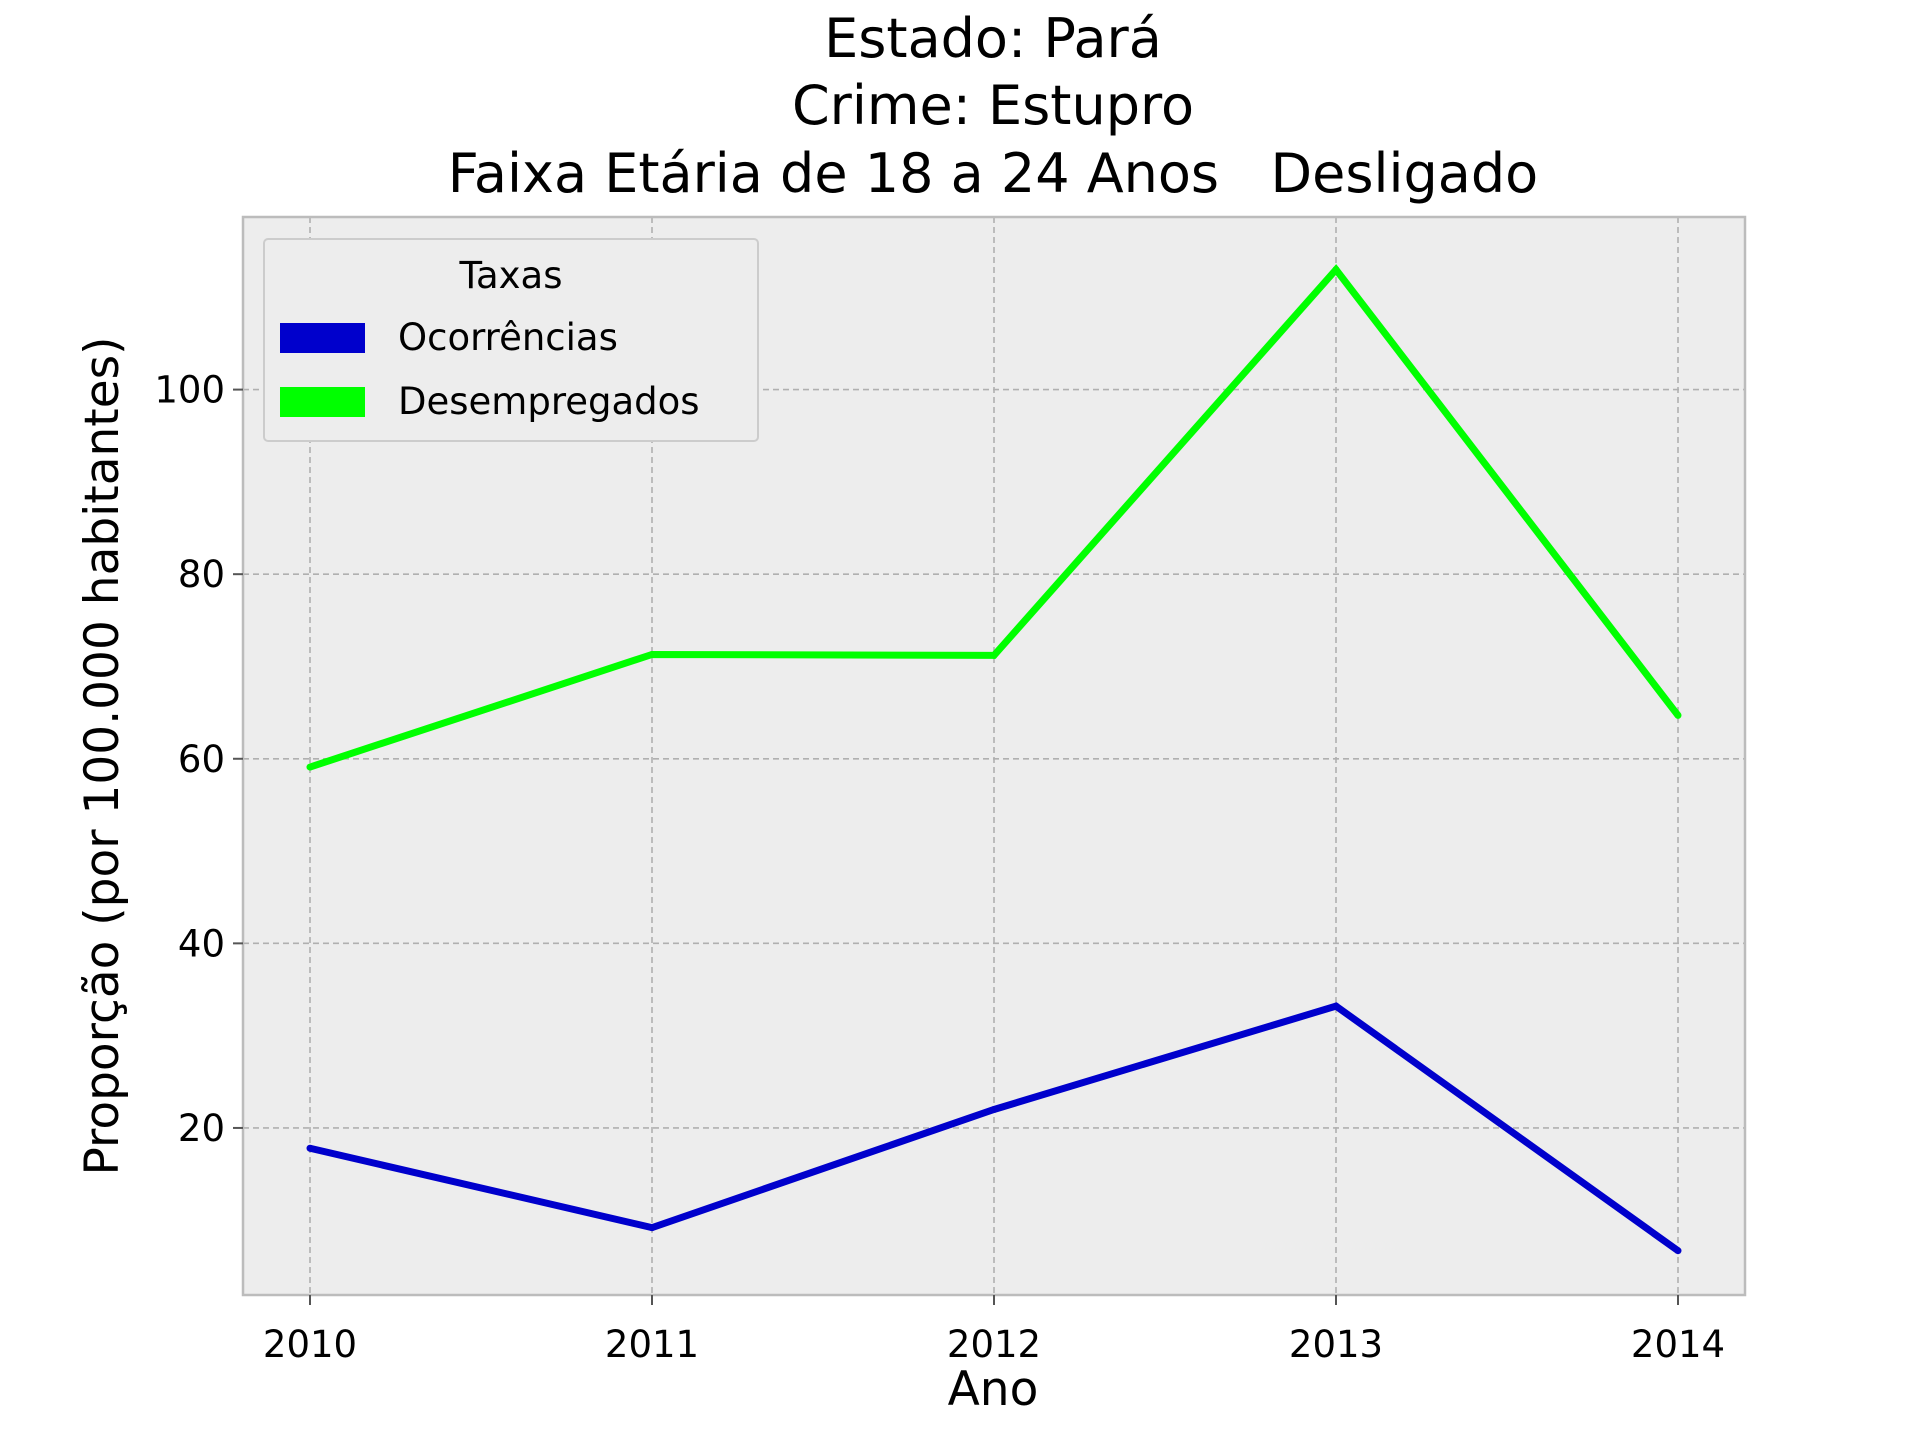  What do you see at coordinates (102, 756) in the screenshot?
I see `y-axis-label: Proporção (por 100.000 habitantes)` at bounding box center [102, 756].